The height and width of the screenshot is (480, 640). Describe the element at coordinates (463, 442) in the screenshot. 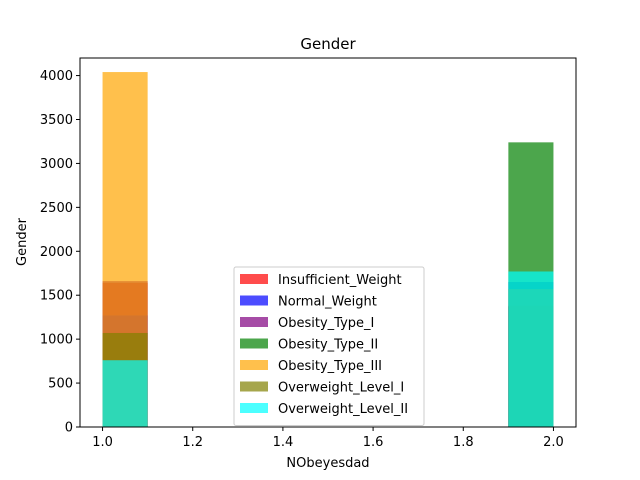

I see `x-tick-label: 1.8` at that location.